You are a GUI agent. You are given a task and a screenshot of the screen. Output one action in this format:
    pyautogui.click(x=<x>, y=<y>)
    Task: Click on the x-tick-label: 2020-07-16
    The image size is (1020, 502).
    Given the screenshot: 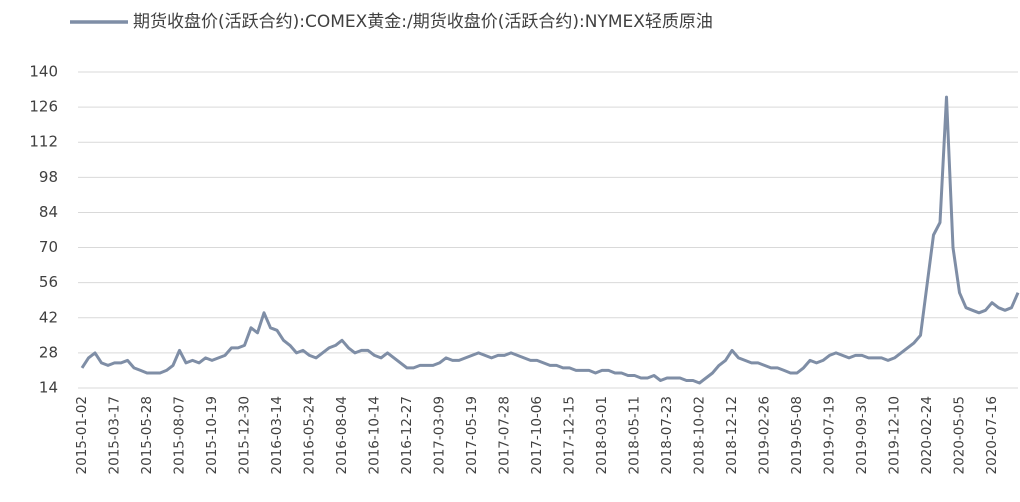 What is the action you would take?
    pyautogui.click(x=992, y=435)
    